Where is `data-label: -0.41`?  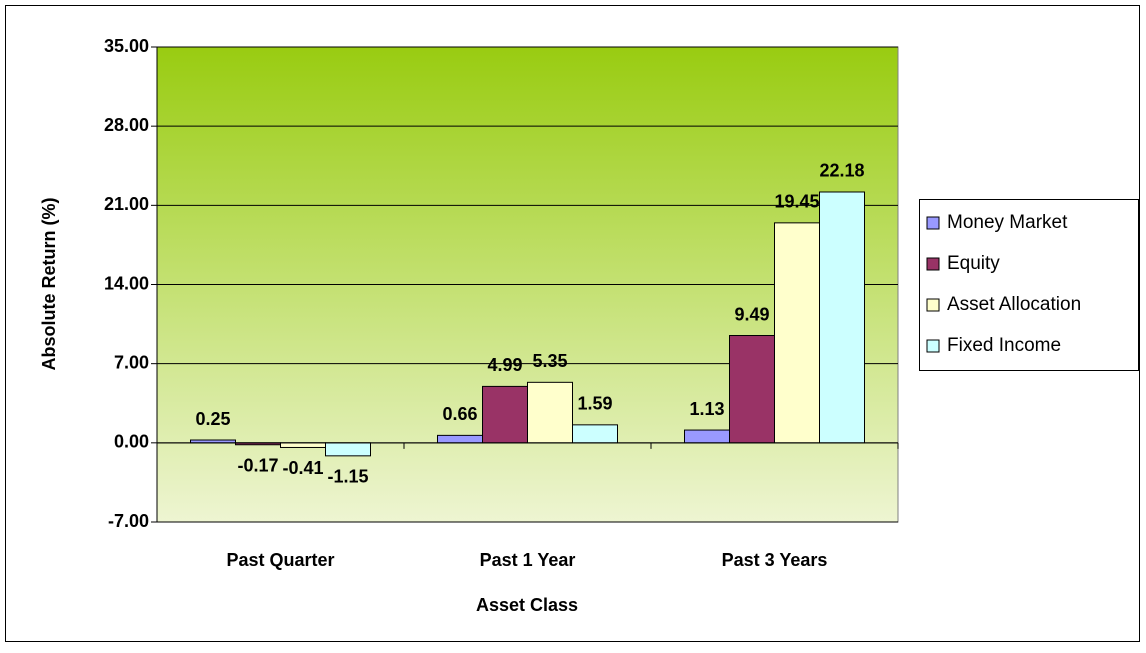
data-label: -0.41 is located at coordinates (302, 468).